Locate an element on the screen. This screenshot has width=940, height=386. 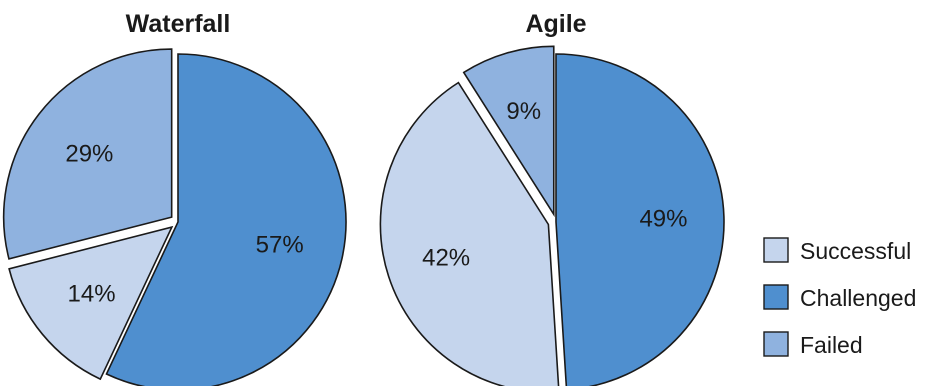
legend-swatch-challenged is located at coordinates (776, 297).